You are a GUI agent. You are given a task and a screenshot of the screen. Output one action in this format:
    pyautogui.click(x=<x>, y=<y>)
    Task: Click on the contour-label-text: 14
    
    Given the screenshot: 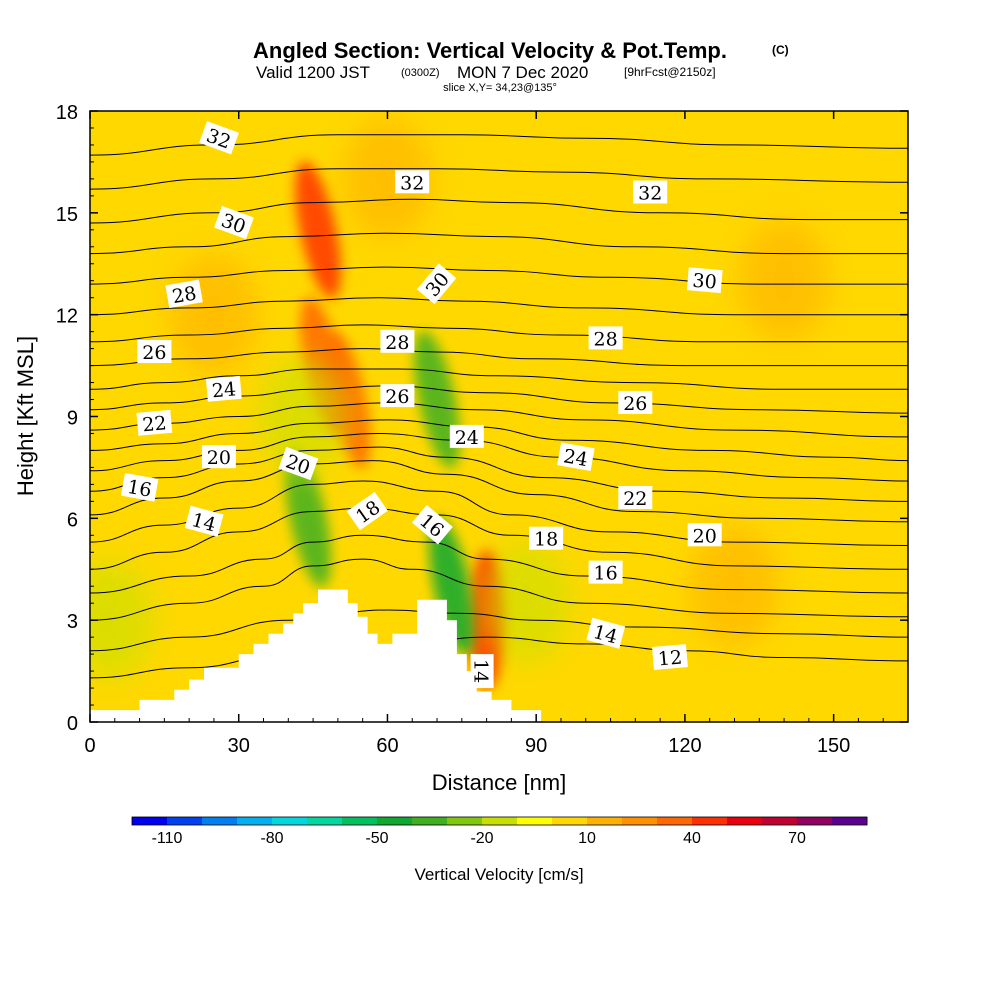 What is the action you would take?
    pyautogui.click(x=481, y=671)
    